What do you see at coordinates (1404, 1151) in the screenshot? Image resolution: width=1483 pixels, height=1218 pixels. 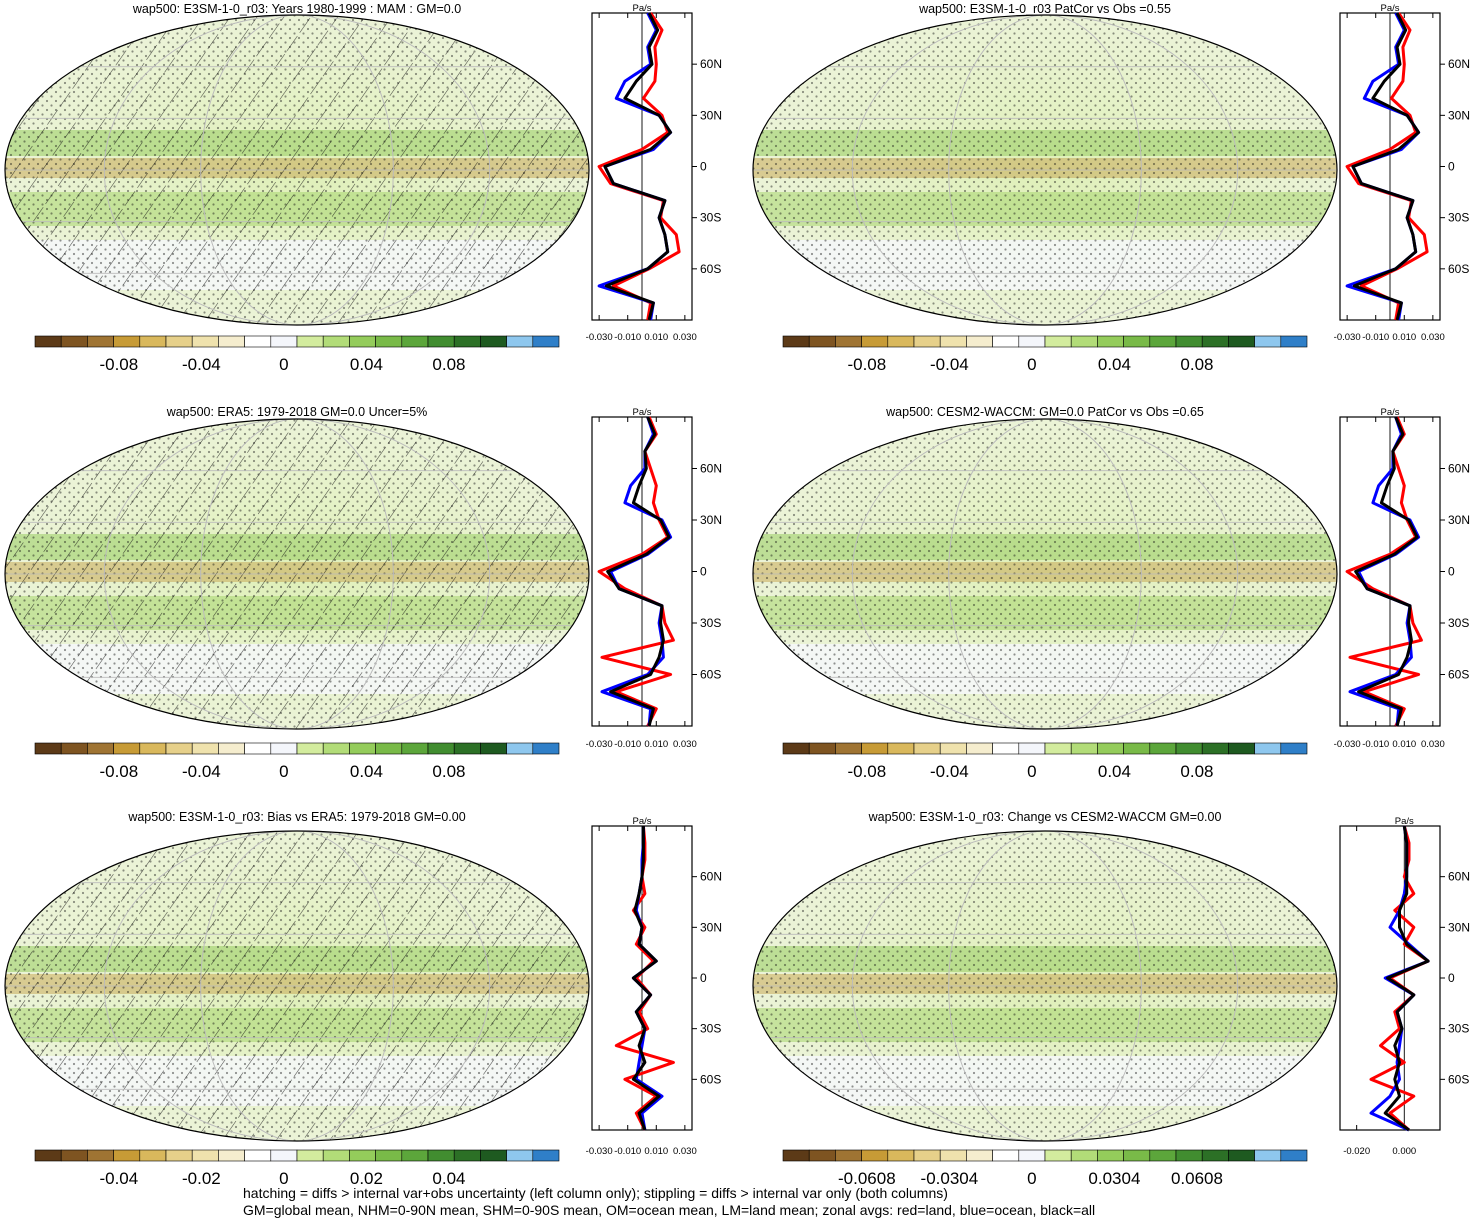 I see `x-tick-label: 0.000` at bounding box center [1404, 1151].